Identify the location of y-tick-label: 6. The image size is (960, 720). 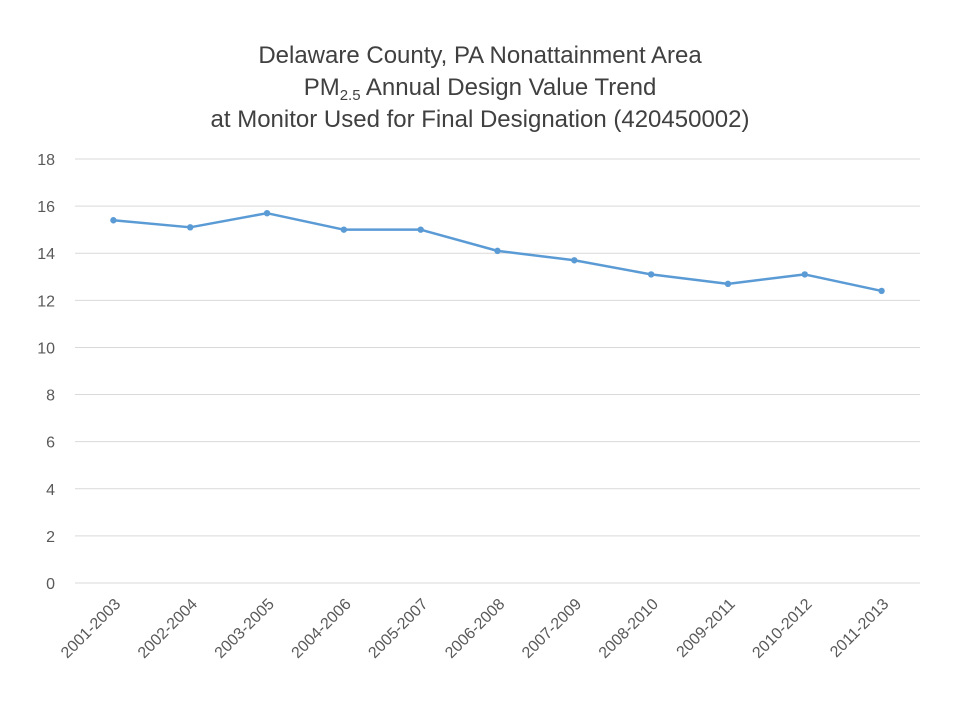
(50, 443).